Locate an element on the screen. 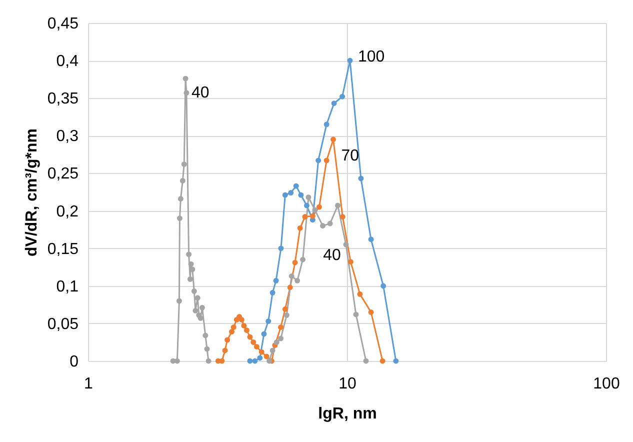  series-label: 40 is located at coordinates (201, 93).